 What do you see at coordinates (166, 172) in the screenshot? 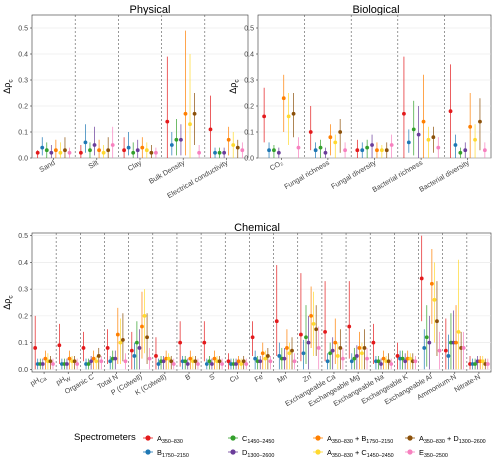
I see `x-tick-label-bulk-density: Bulk Density` at bounding box center [166, 172].